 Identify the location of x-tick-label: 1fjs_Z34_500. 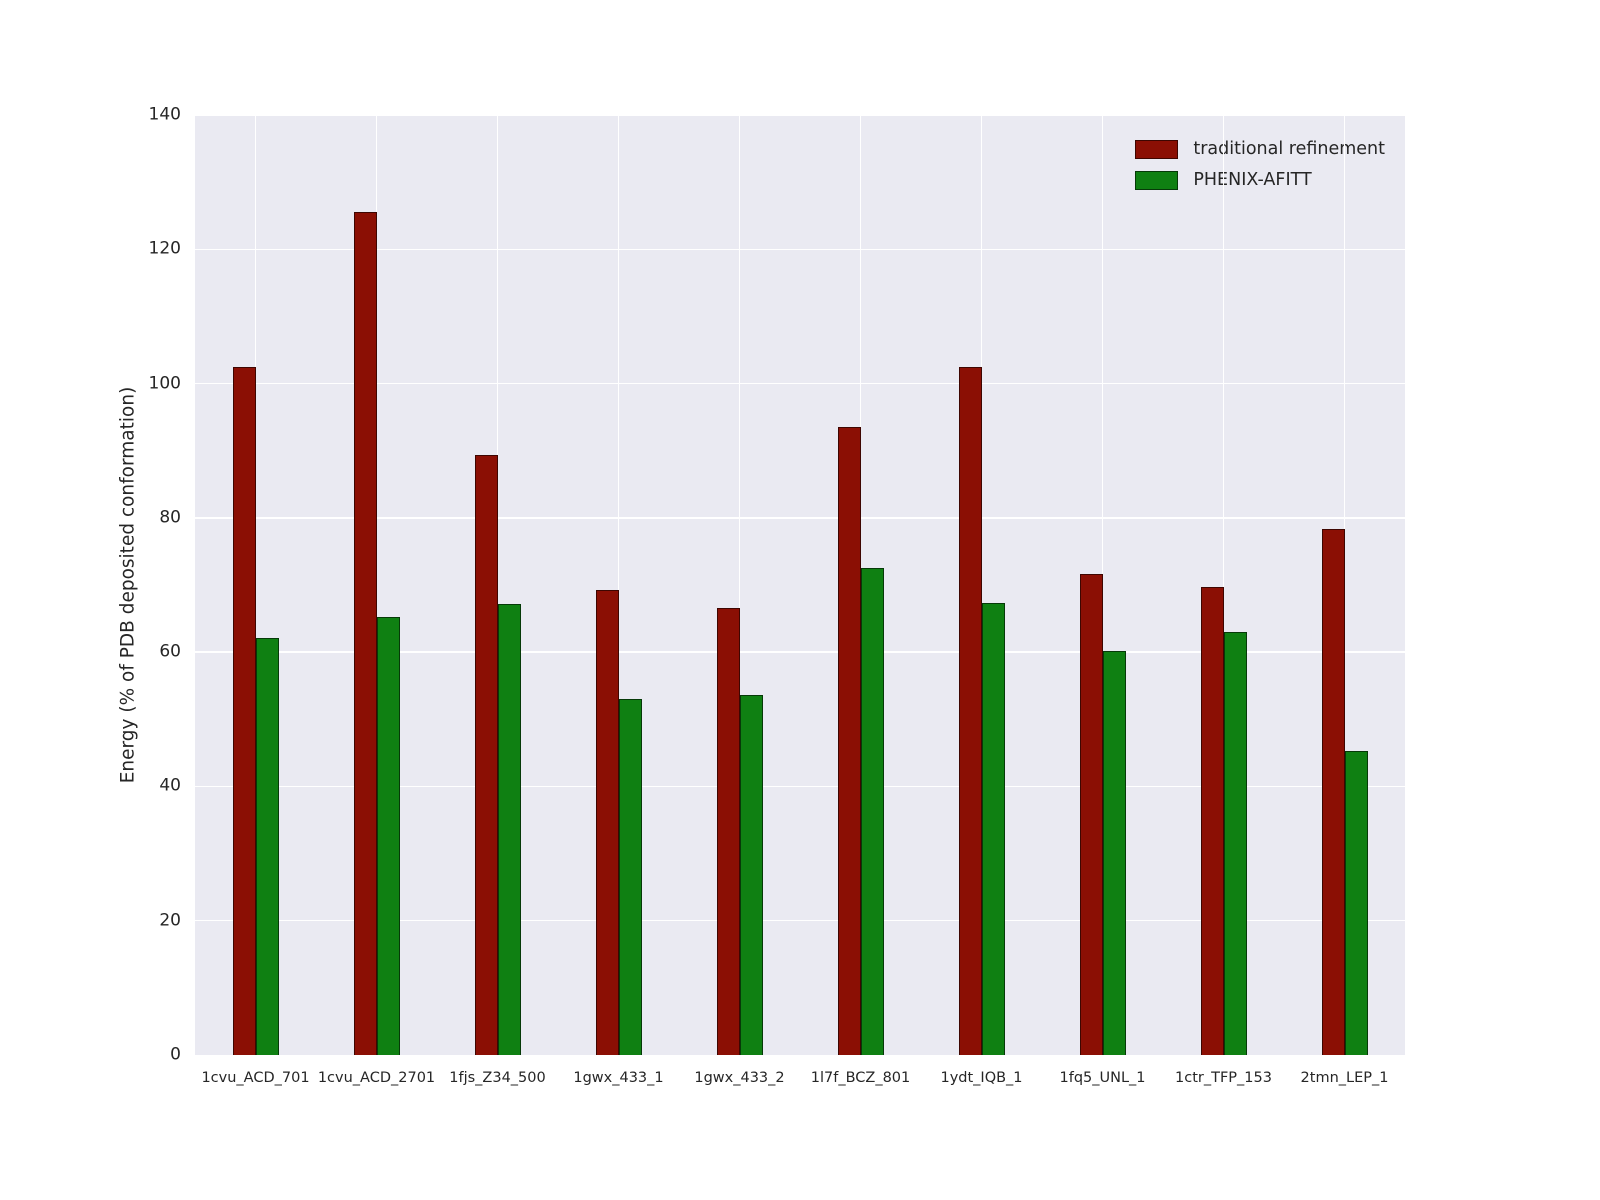
(497, 1078).